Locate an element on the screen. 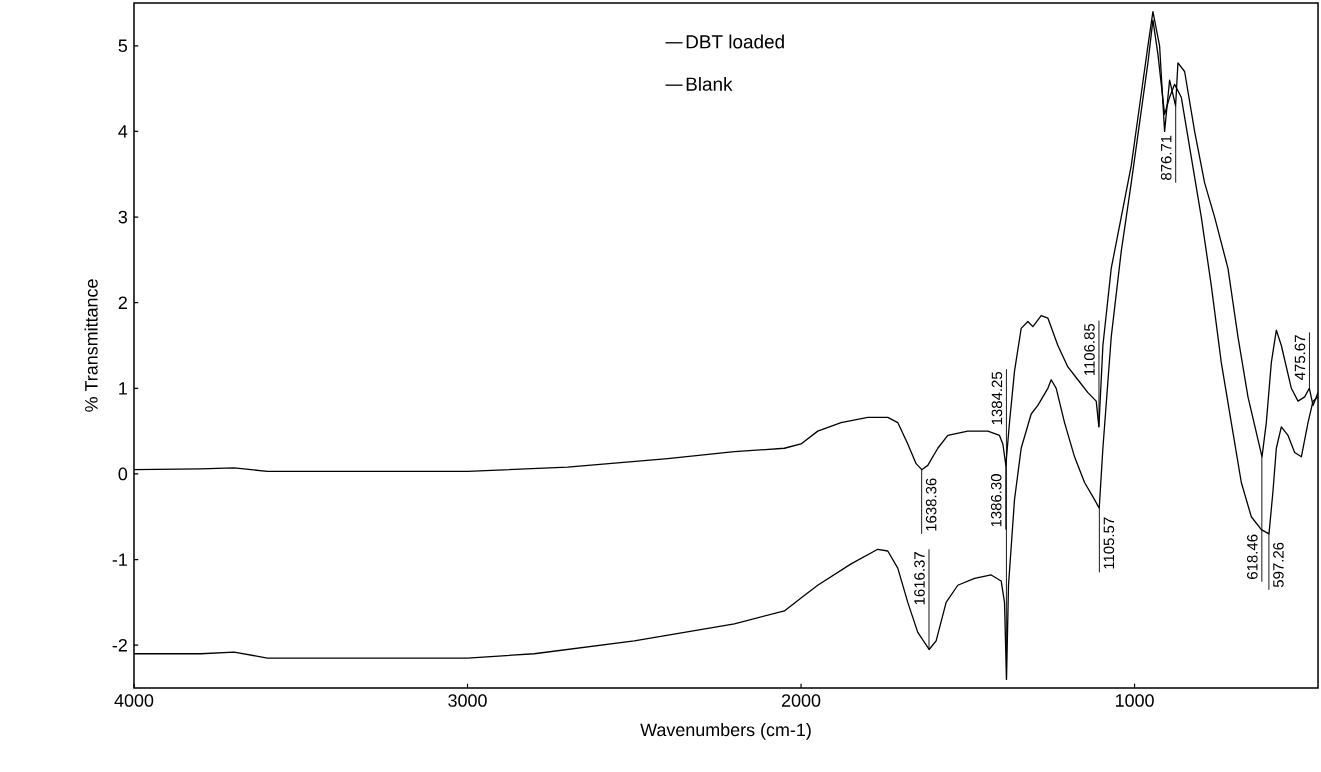  x-tick-label: 4000 is located at coordinates (134, 700).